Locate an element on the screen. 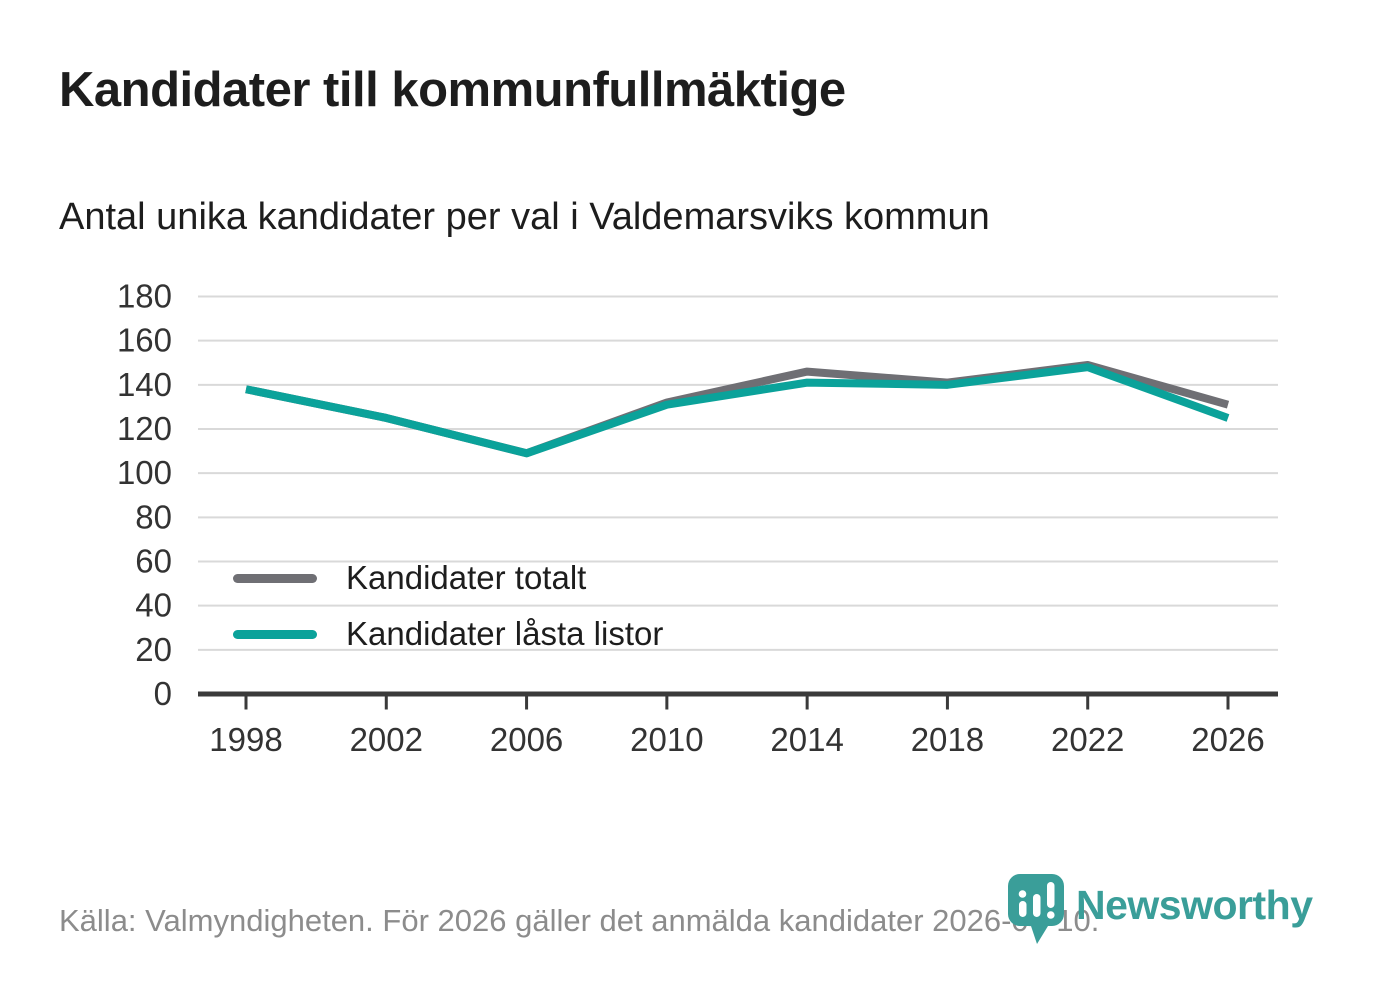 The height and width of the screenshot is (999, 1382). legend-label-totalt: Kandidater totalt is located at coordinates (466, 577).